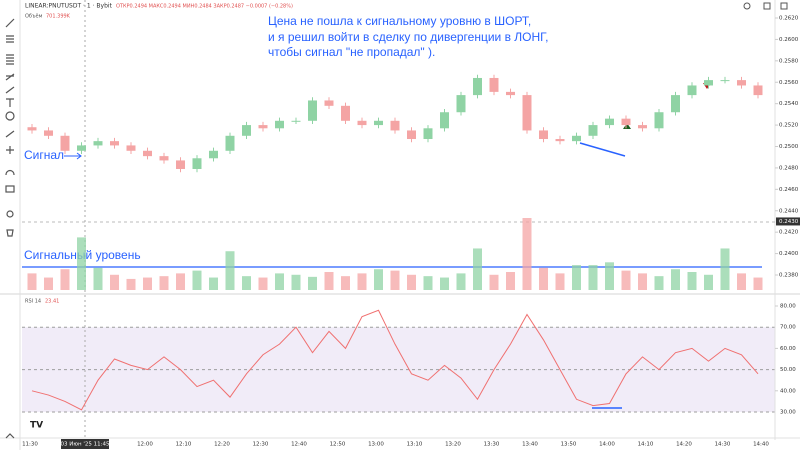 The height and width of the screenshot is (450, 800). Describe the element at coordinates (788, 370) in the screenshot. I see `rsi-tick-label: 50.00` at that location.